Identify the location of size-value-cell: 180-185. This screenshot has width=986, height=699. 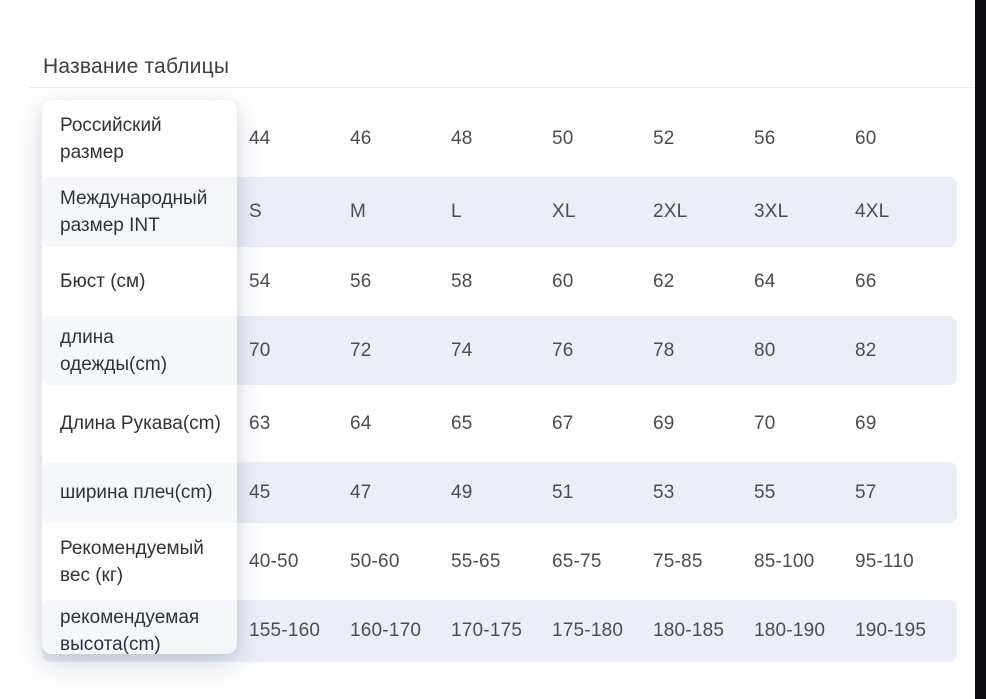
(689, 630).